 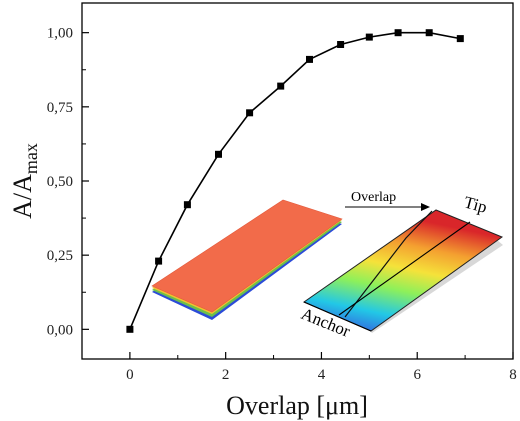 I want to click on svg-text: A/Amax, so click(x=24, y=181).